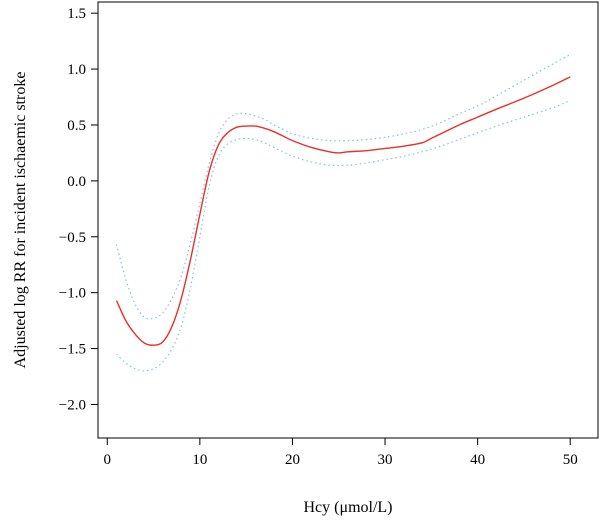 Image resolution: width=600 pixels, height=521 pixels. What do you see at coordinates (78, 209) in the screenshot?
I see `y-axis: 1.5 1.0 0.5 0.0 −0.5 −1.0 −1.5 −2.0` at bounding box center [78, 209].